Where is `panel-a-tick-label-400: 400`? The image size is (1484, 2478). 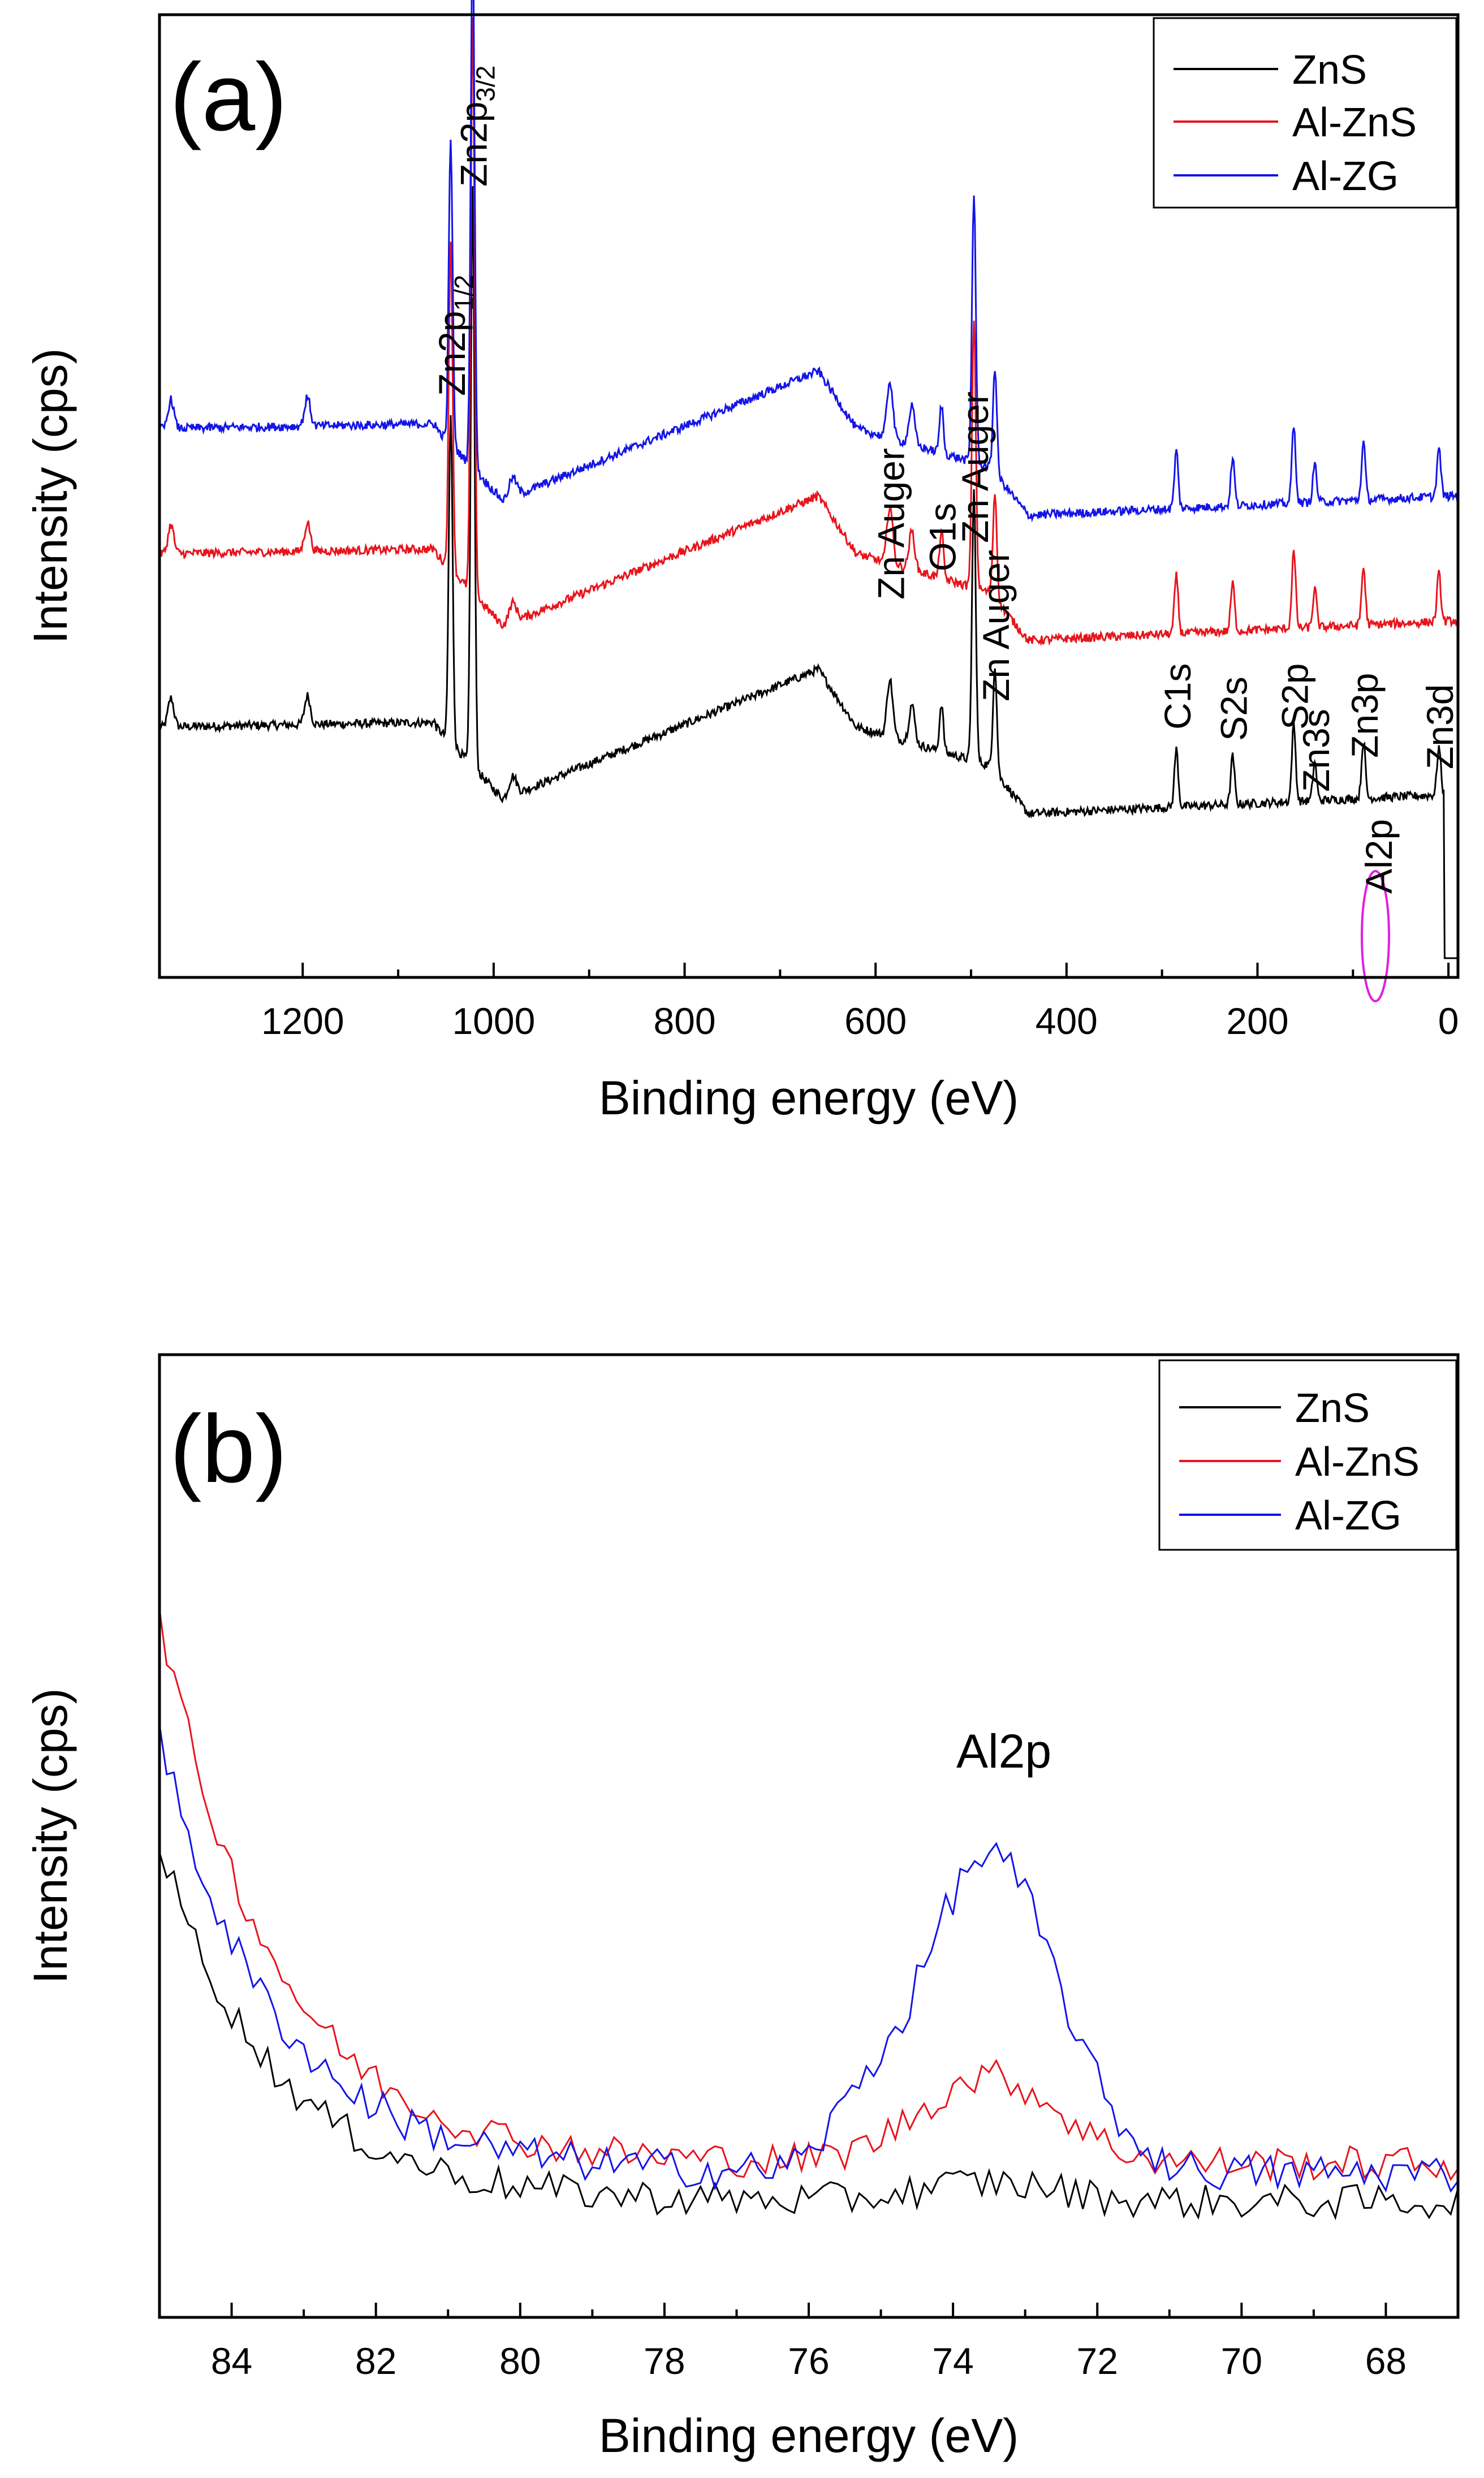 panel-a-tick-label-400: 400 is located at coordinates (1067, 1021).